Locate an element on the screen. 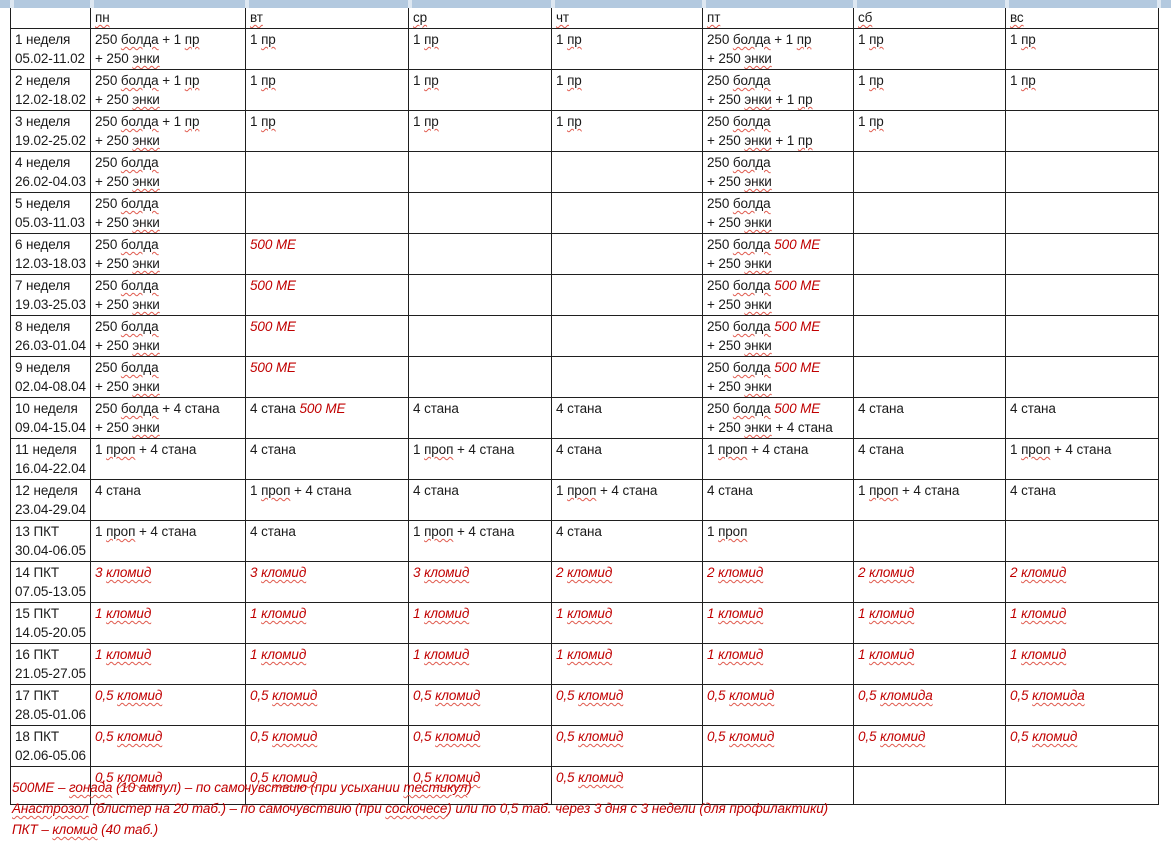 This screenshot has width=1171, height=849. schedule-cell-sat: 0,5 кломид is located at coordinates (929, 746).